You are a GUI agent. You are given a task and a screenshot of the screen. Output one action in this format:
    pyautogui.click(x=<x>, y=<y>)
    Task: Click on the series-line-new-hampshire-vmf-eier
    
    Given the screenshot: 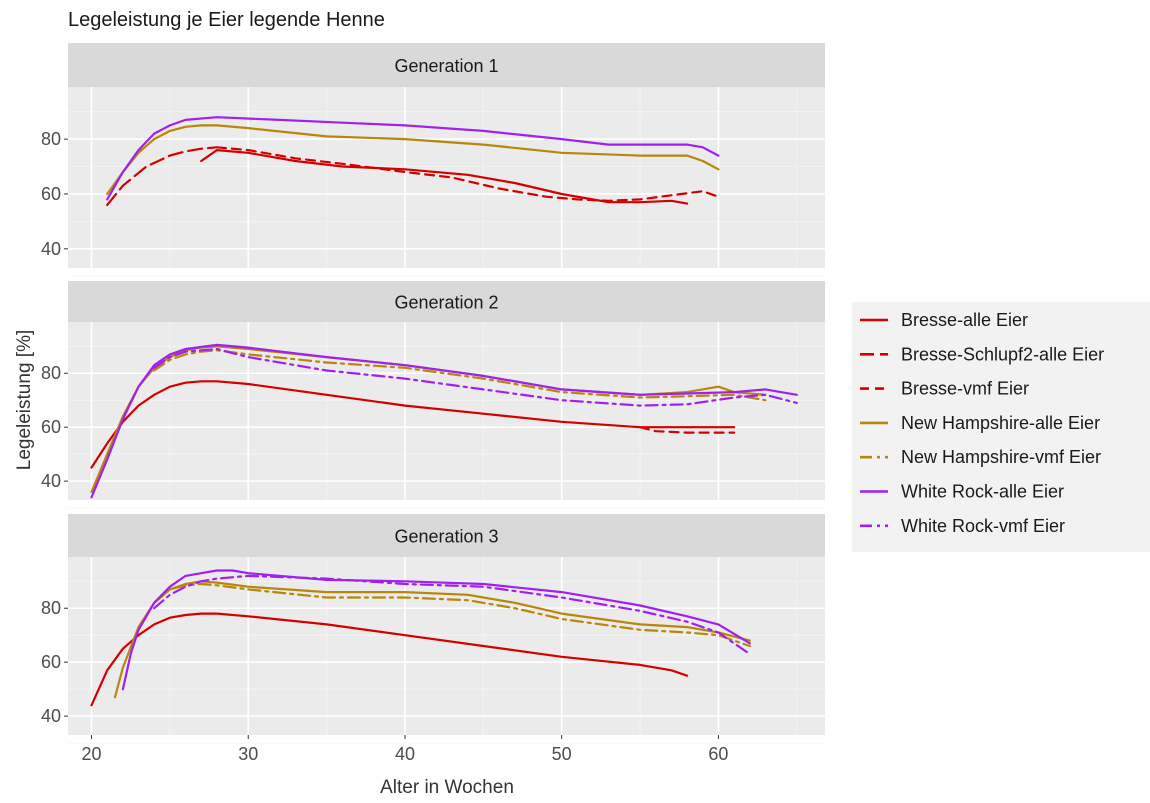 What is the action you would take?
    pyautogui.click(x=460, y=375)
    